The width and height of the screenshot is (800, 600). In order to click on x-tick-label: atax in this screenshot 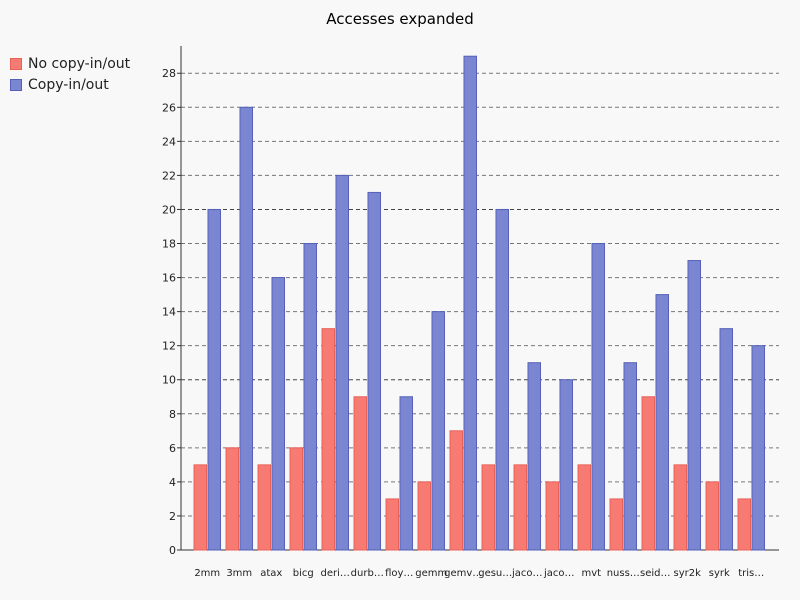, I will do `click(271, 573)`.